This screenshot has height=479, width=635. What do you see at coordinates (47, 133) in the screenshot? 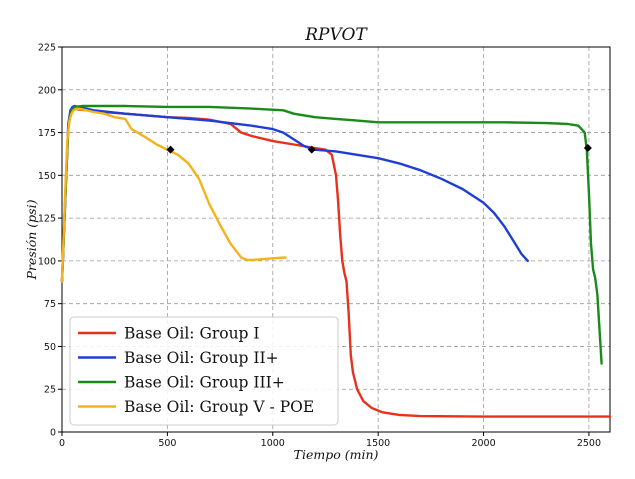
I see `y-tick-label: 175` at bounding box center [47, 133].